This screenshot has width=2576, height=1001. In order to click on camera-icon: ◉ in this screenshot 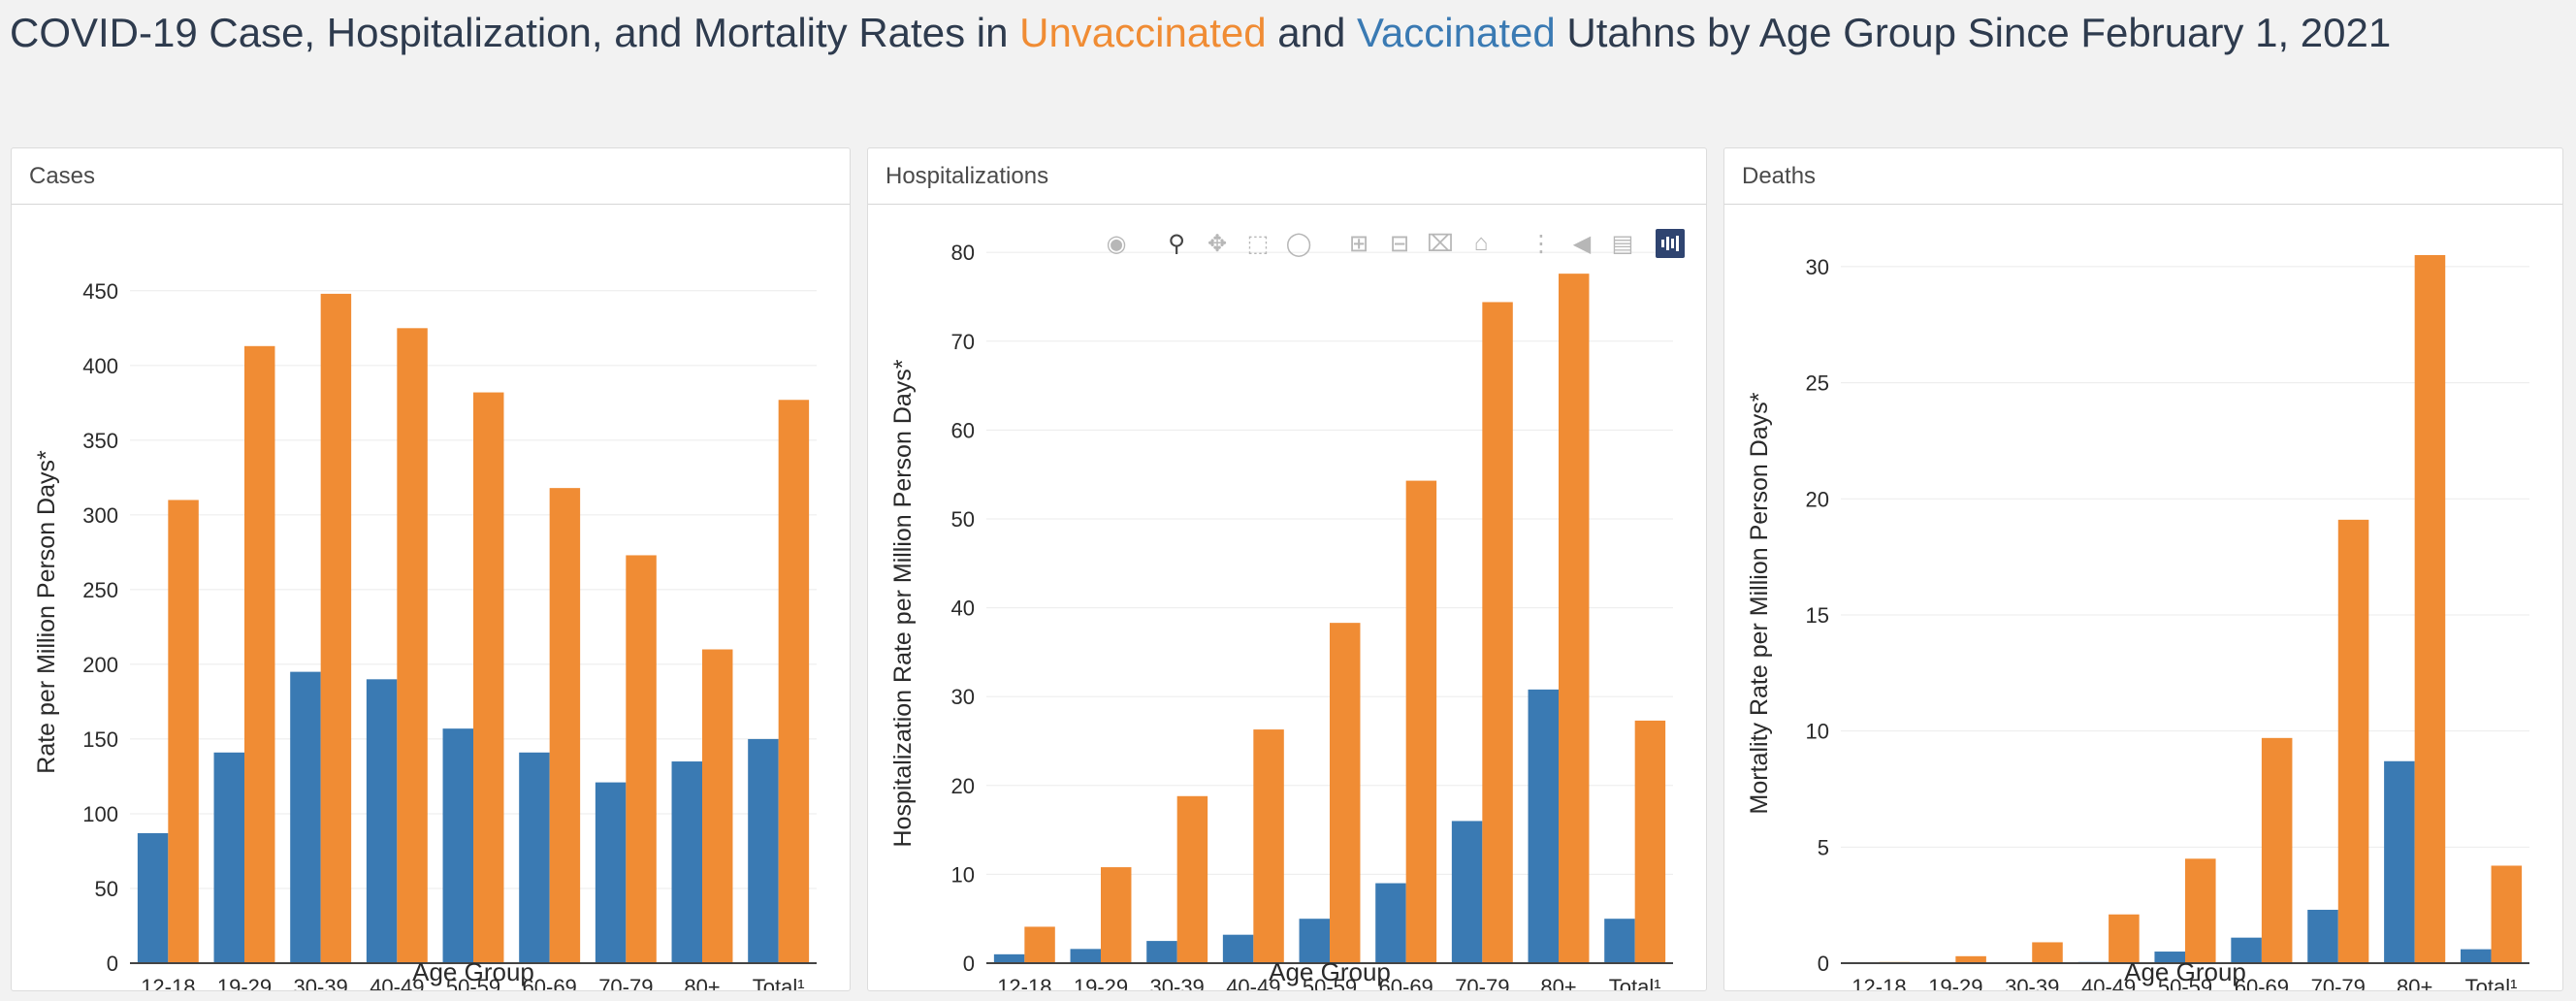, I will do `click(1116, 243)`.